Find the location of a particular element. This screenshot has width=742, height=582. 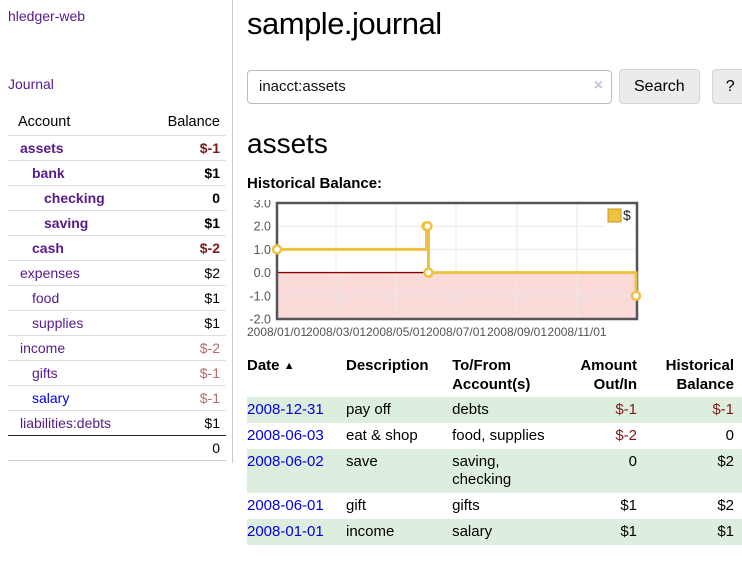

transaction-description: gift is located at coordinates (356, 505).